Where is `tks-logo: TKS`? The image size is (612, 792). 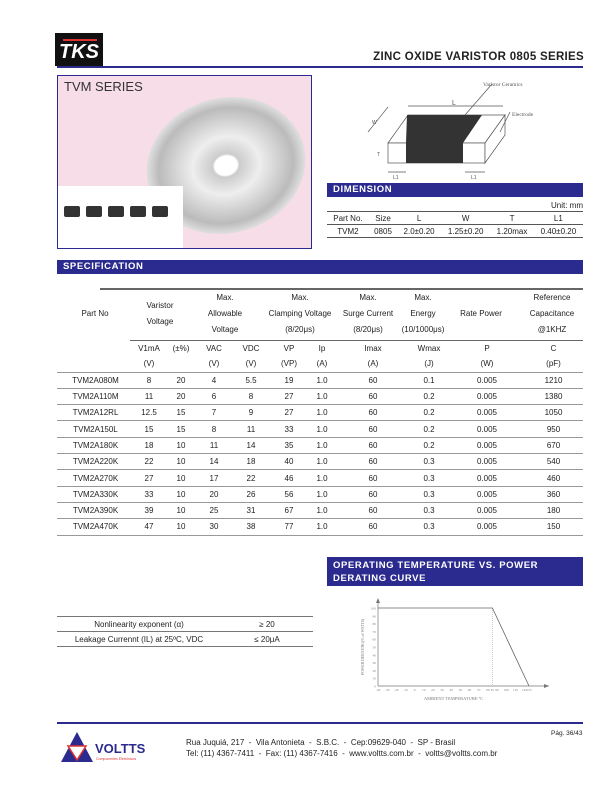 tks-logo: TKS is located at coordinates (79, 49).